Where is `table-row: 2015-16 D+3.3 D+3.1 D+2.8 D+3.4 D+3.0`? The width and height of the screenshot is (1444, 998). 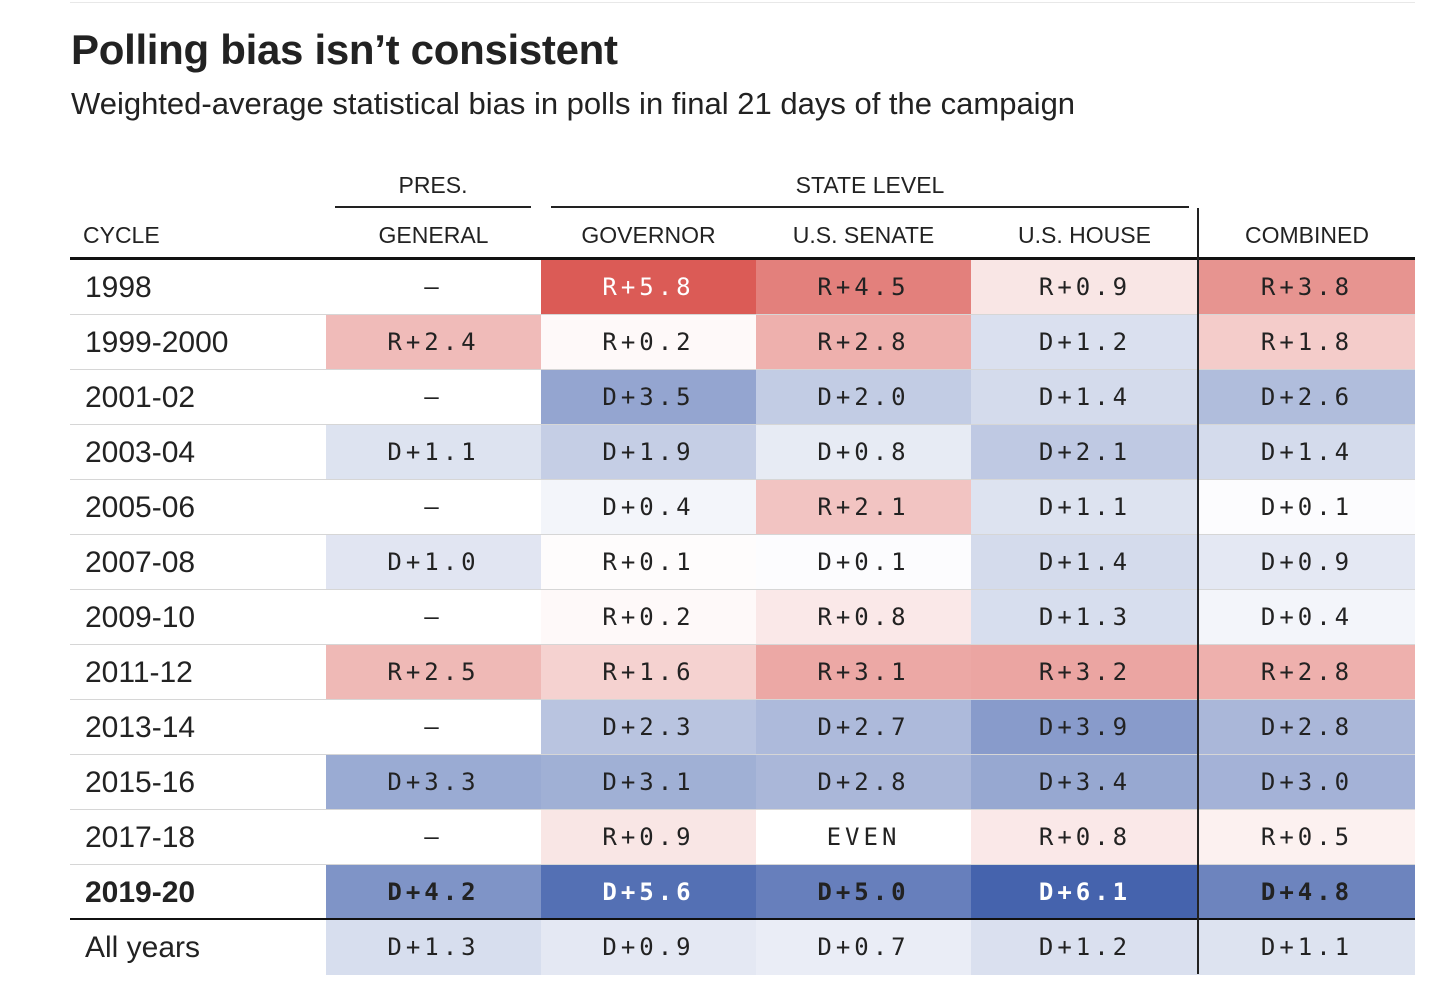
table-row: 2015-16 D+3.3 D+3.1 D+2.8 D+3.4 D+3.0 is located at coordinates (742, 782).